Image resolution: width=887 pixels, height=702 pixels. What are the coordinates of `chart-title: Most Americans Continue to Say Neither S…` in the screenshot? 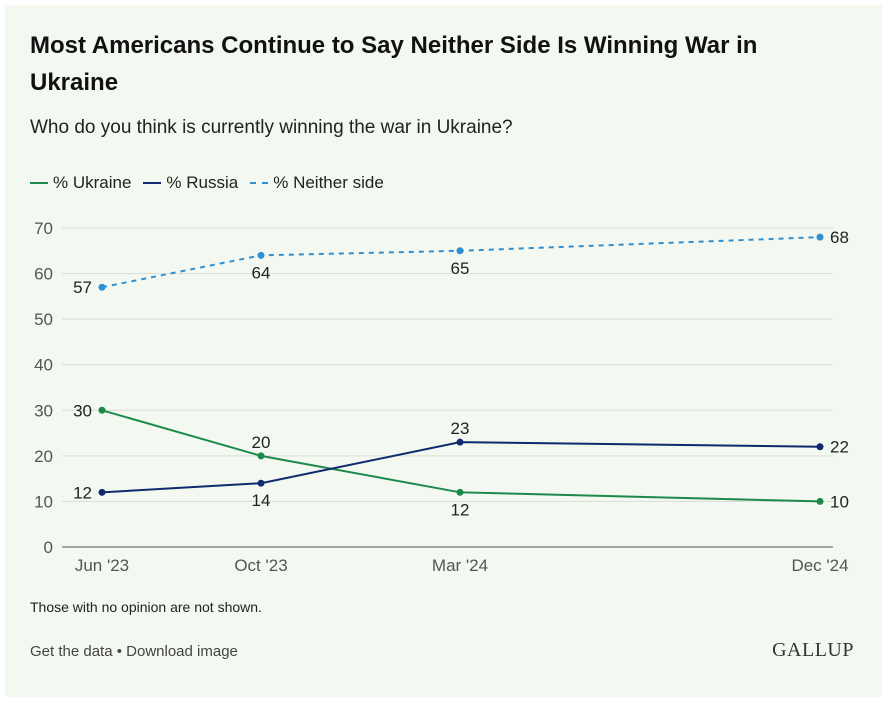 It's located at (394, 64).